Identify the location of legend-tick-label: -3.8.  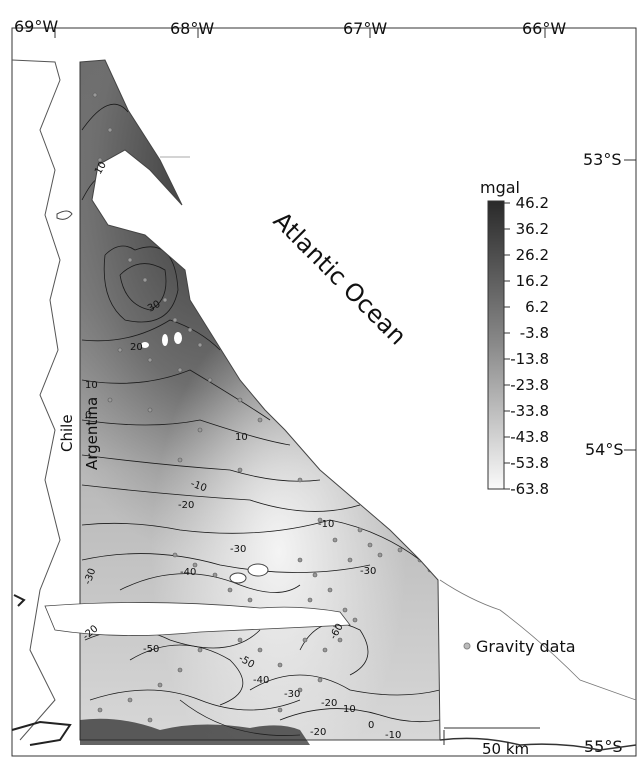
(534, 333).